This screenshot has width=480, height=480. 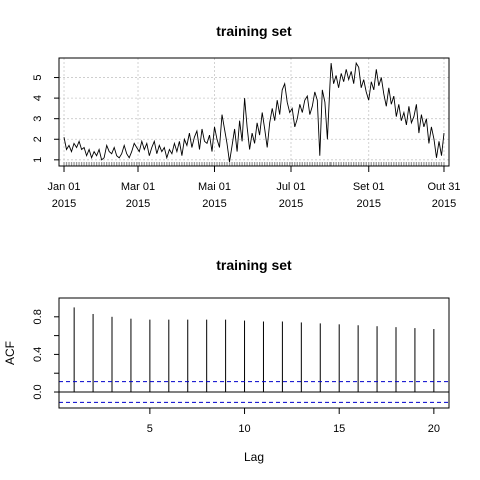 What do you see at coordinates (244, 429) in the screenshot?
I see `acf-x-tick-label: 10` at bounding box center [244, 429].